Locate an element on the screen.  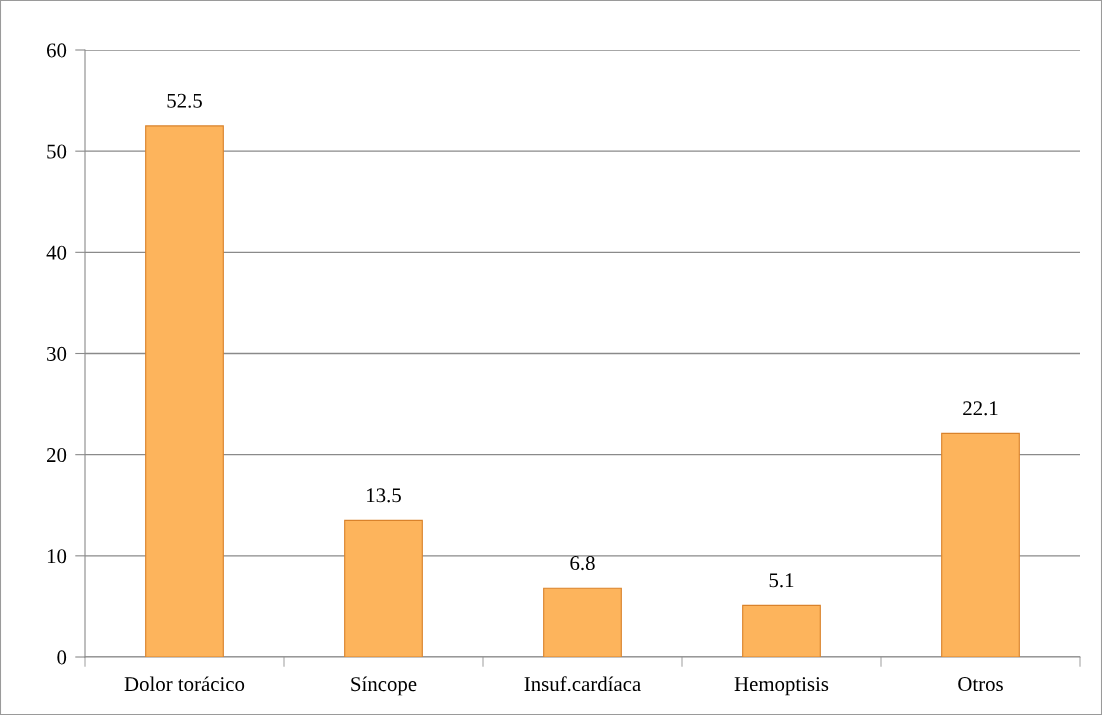
data-label: 13.5 is located at coordinates (384, 495).